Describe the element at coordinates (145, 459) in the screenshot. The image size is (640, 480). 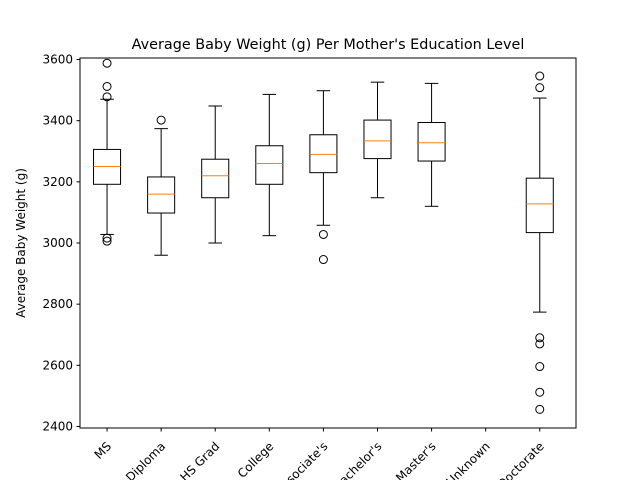
I see `x-tick-label: Diploma` at that location.